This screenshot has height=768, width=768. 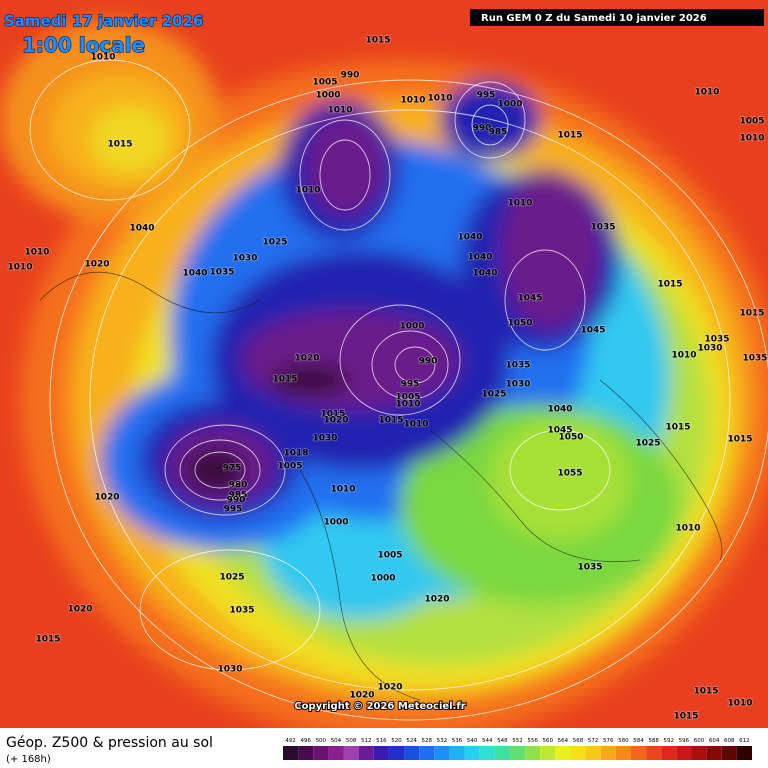 I want to click on pressure-label: 975, so click(x=232, y=469).